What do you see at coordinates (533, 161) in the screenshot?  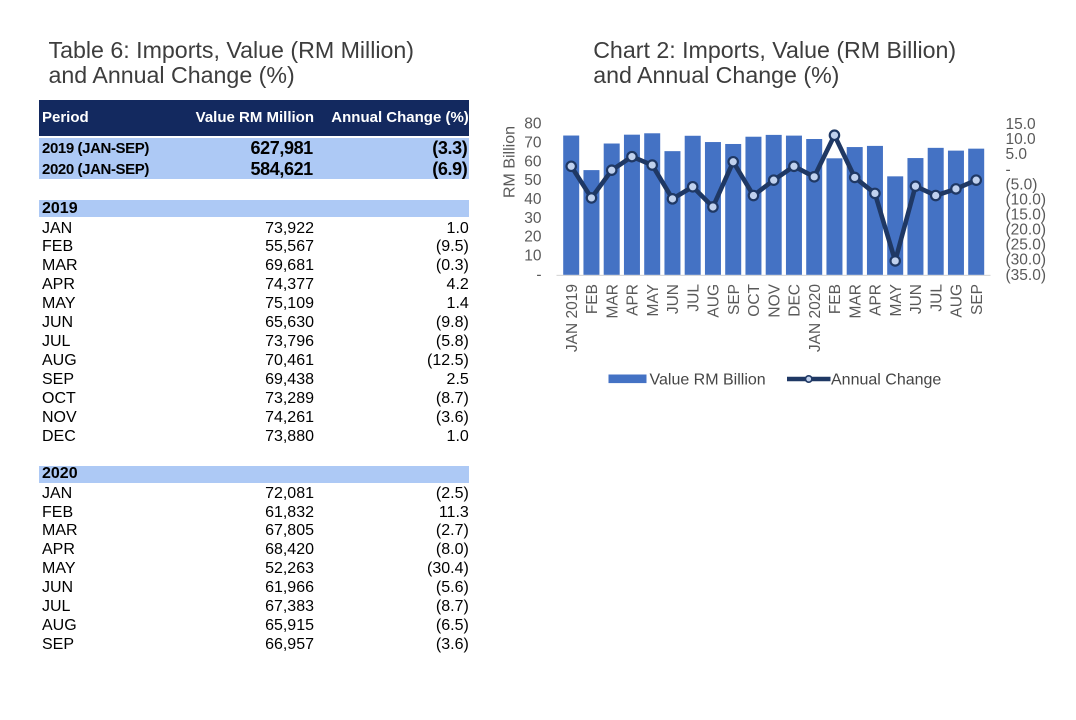 I see `svg-text: 60` at bounding box center [533, 161].